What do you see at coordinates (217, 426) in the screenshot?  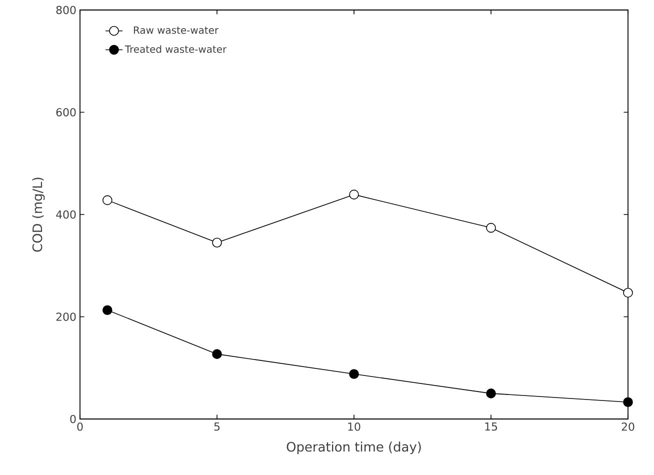 I see `x-tick-label: 5` at bounding box center [217, 426].